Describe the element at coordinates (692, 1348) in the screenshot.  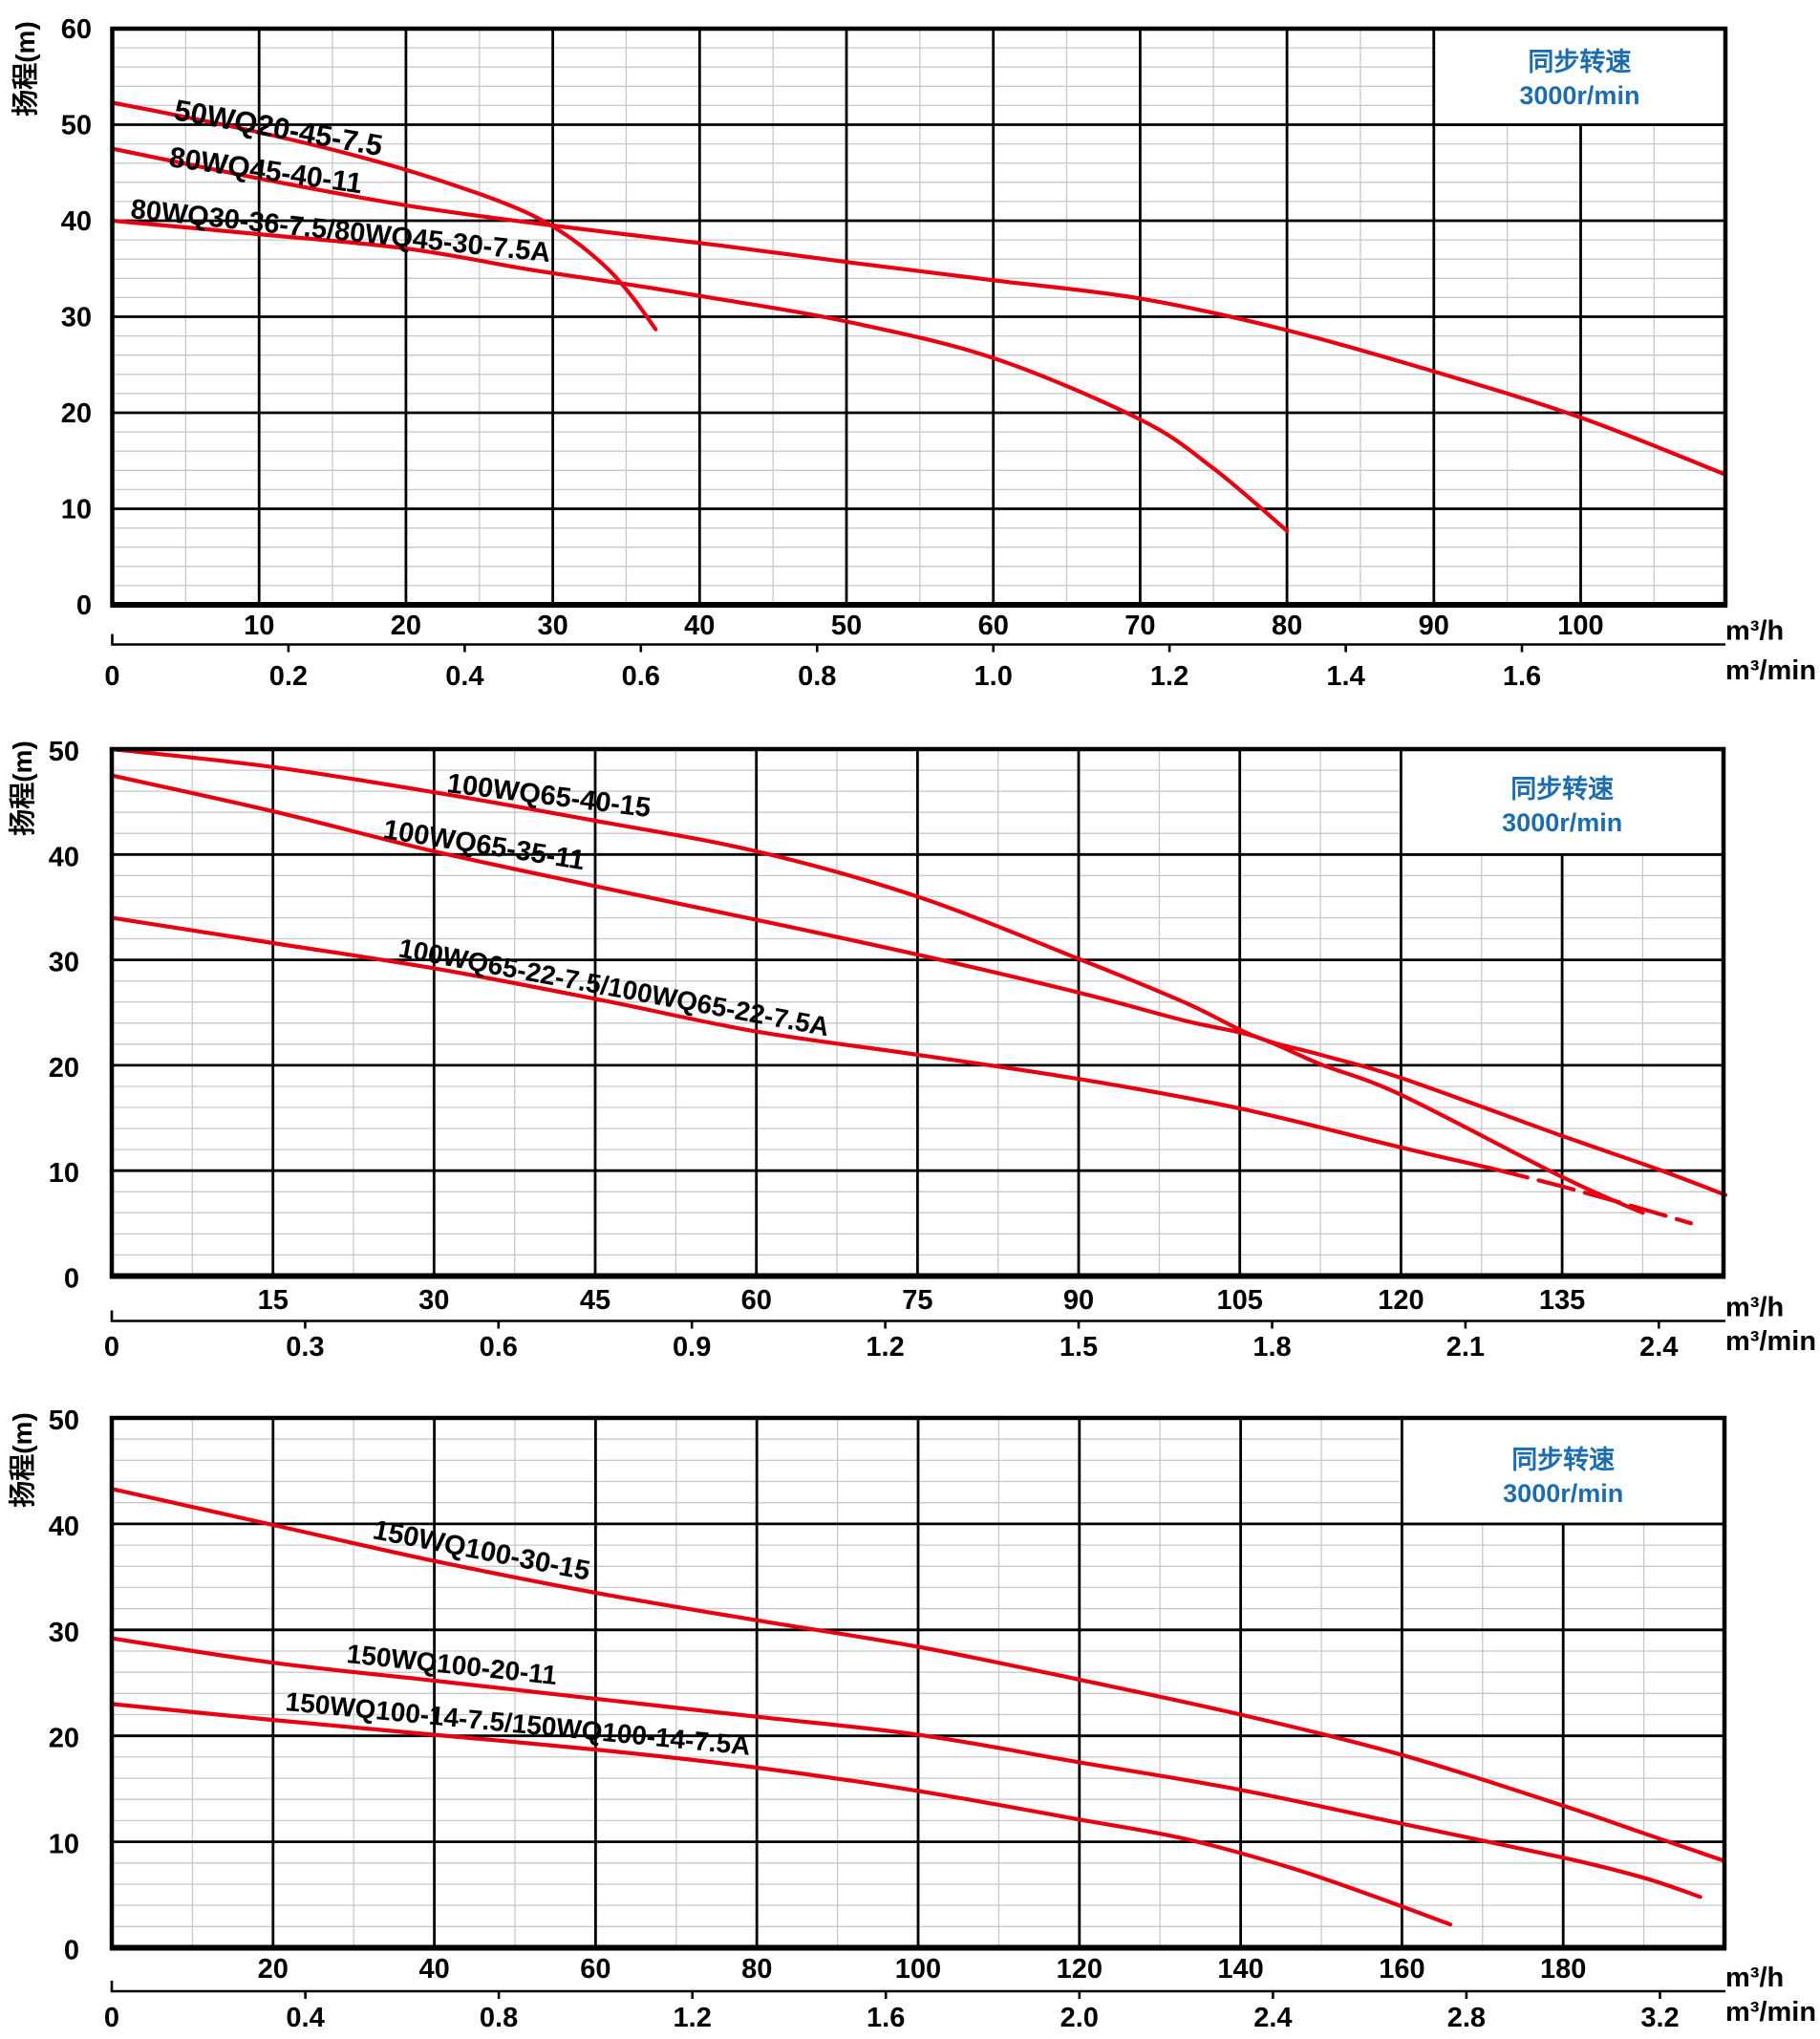
I see `svg-text: 0.9` at that location.